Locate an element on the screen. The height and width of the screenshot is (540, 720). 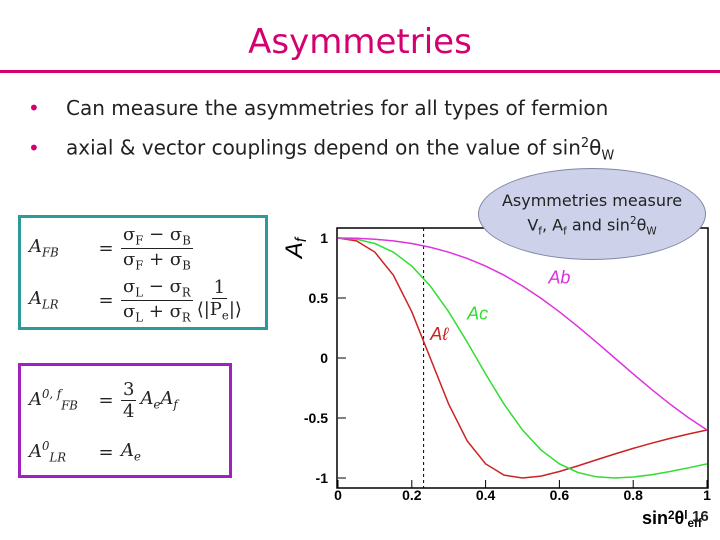
callout: Asymmetries measure Vf, Af and sin2θW is located at coordinates (592, 214).